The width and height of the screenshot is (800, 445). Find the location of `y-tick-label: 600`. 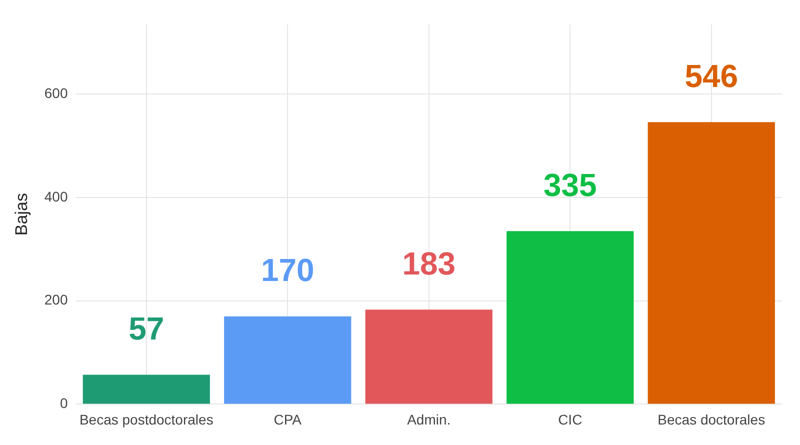

y-tick-label: 600 is located at coordinates (56, 93).